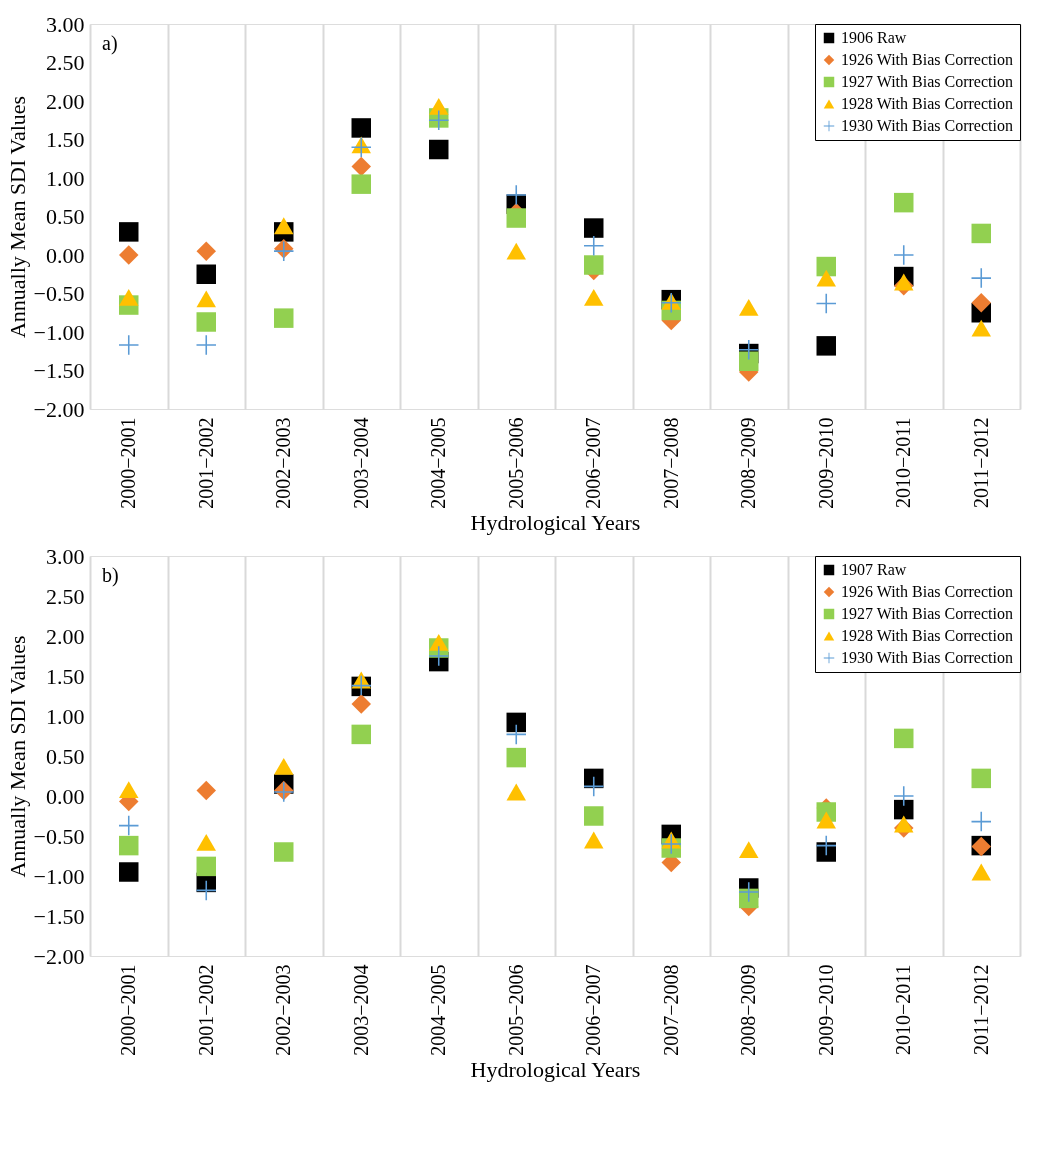 The image size is (1063, 1153). Describe the element at coordinates (874, 37) in the screenshot. I see `legend-label: 1906 Raw` at that location.